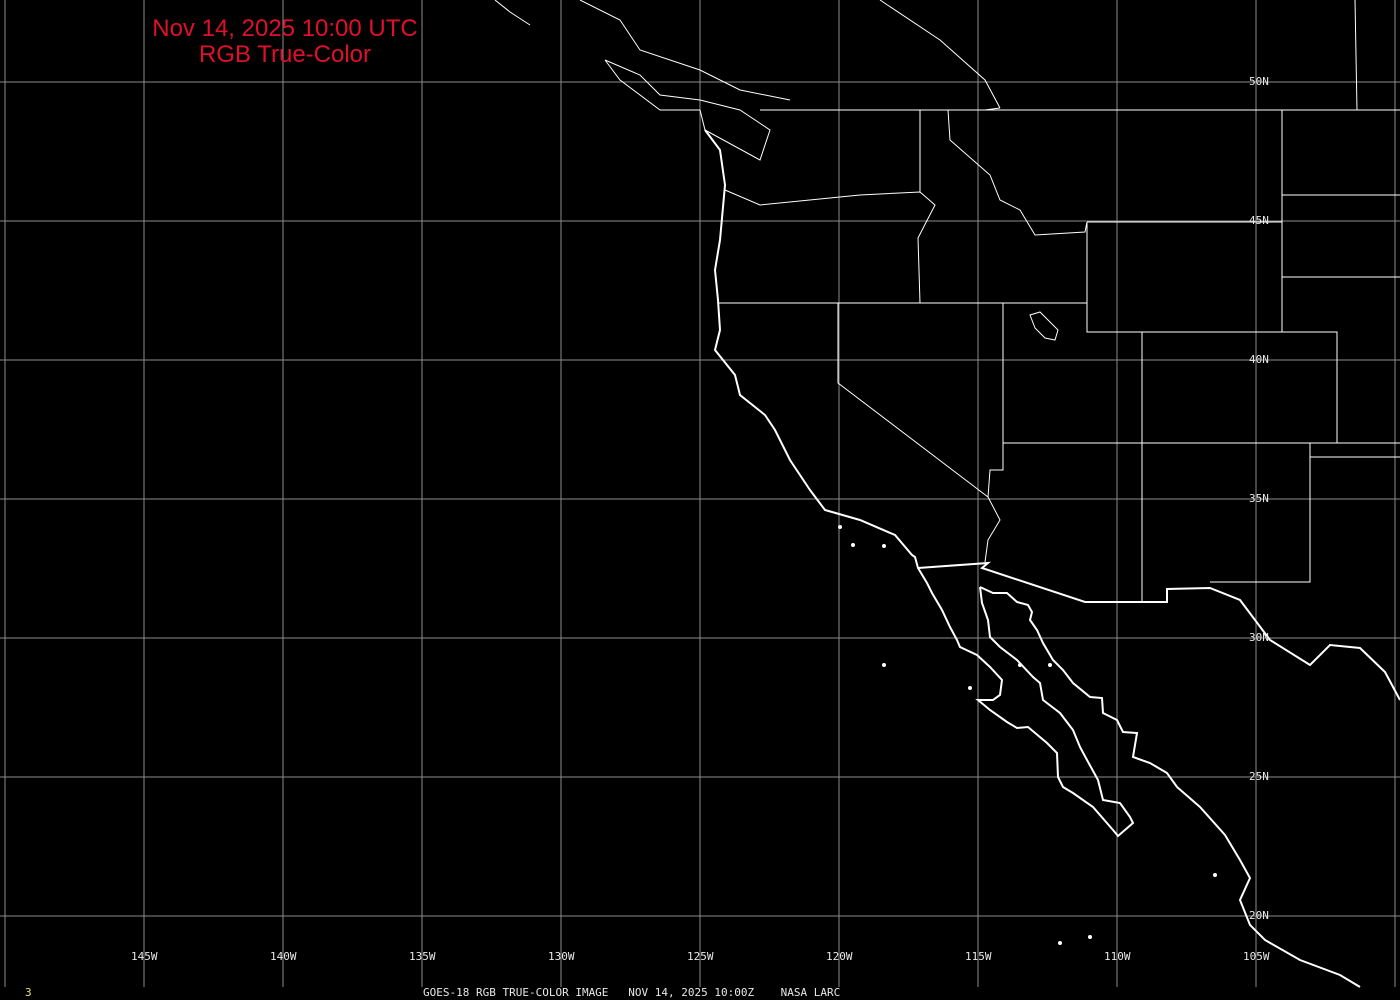 This screenshot has width=1400, height=1000. Describe the element at coordinates (1259, 81) in the screenshot. I see `latitude-label: 50N` at that location.